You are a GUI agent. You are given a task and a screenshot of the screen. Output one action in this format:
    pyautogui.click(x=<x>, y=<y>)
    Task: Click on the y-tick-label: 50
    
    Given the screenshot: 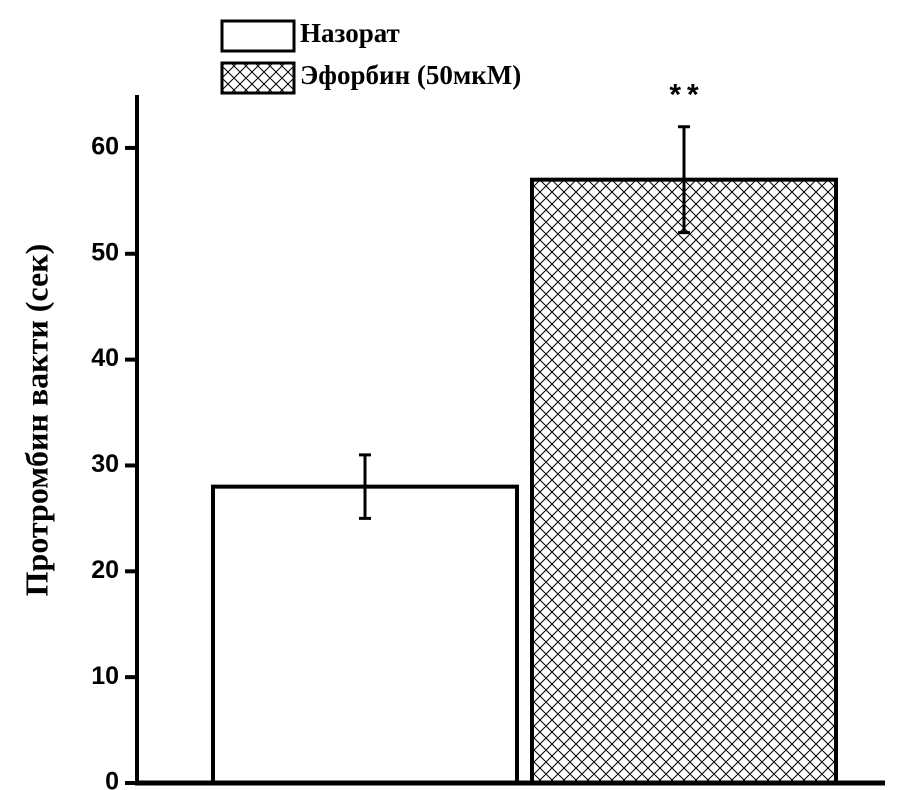 What is the action you would take?
    pyautogui.click(x=105, y=252)
    